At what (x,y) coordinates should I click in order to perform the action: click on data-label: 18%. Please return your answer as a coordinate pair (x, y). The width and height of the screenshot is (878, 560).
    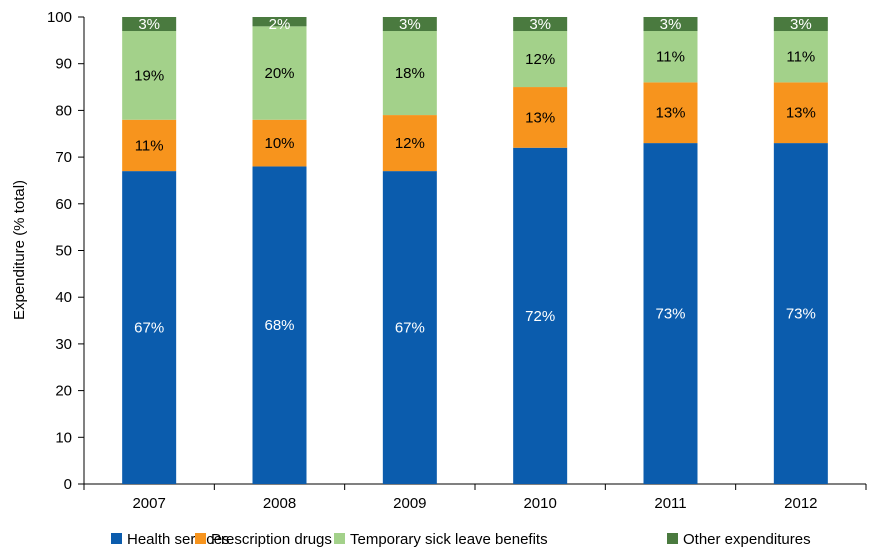
    Looking at the image, I should click on (410, 73).